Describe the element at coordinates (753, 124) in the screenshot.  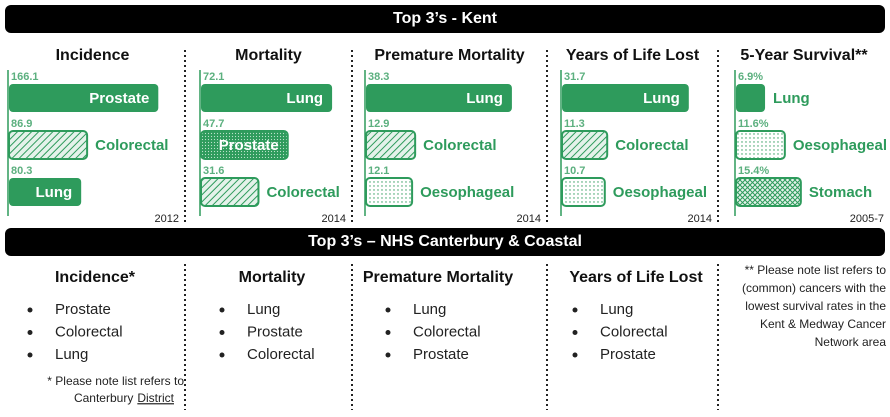
I see `value-label: 11.6%` at that location.